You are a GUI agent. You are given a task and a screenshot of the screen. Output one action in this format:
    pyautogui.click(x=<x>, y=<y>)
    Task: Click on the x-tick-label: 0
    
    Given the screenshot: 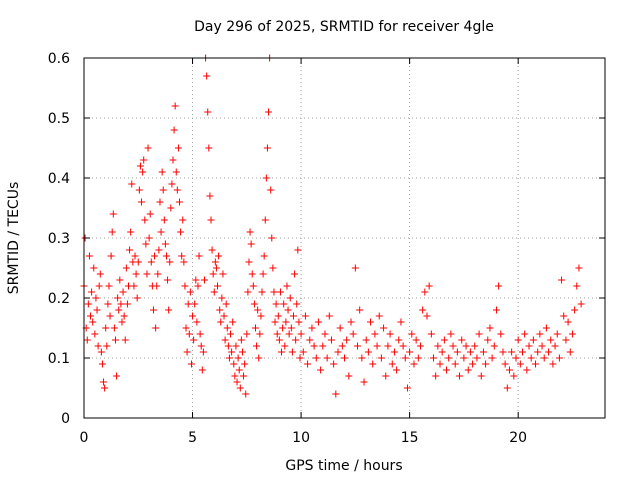 What is the action you would take?
    pyautogui.click(x=84, y=438)
    